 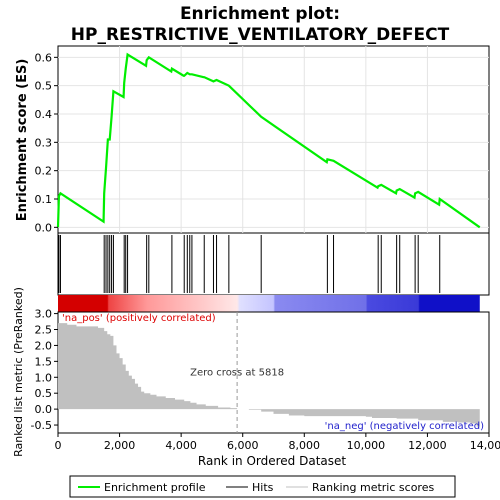 I want to click on metric-y-tick-label: 1.5, so click(x=44, y=361).